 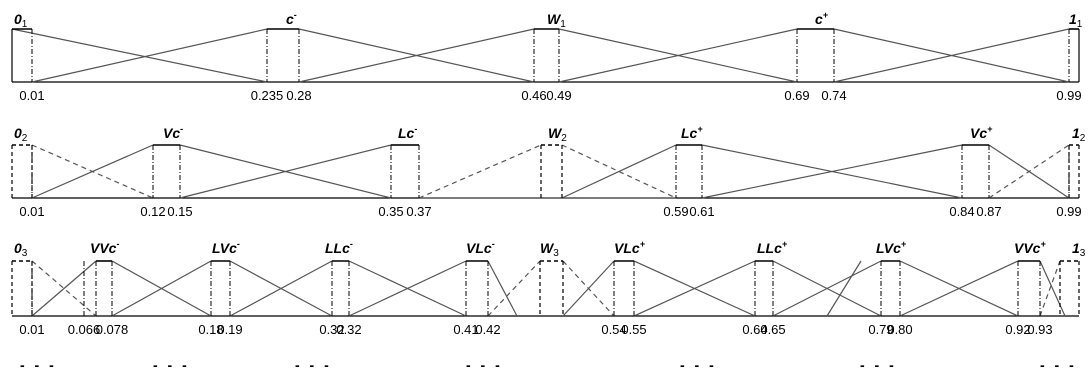 I want to click on tick-label: 0.80, so click(x=899, y=329).